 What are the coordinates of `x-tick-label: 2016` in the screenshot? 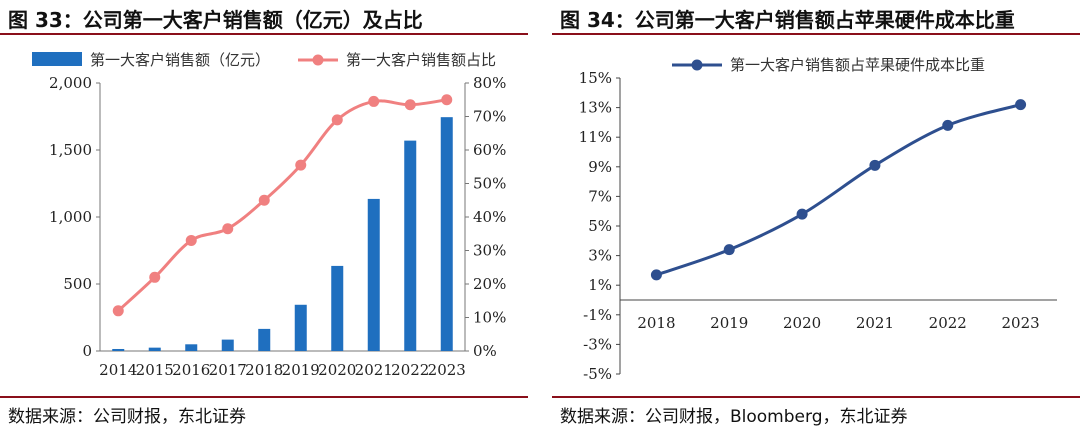 It's located at (191, 370).